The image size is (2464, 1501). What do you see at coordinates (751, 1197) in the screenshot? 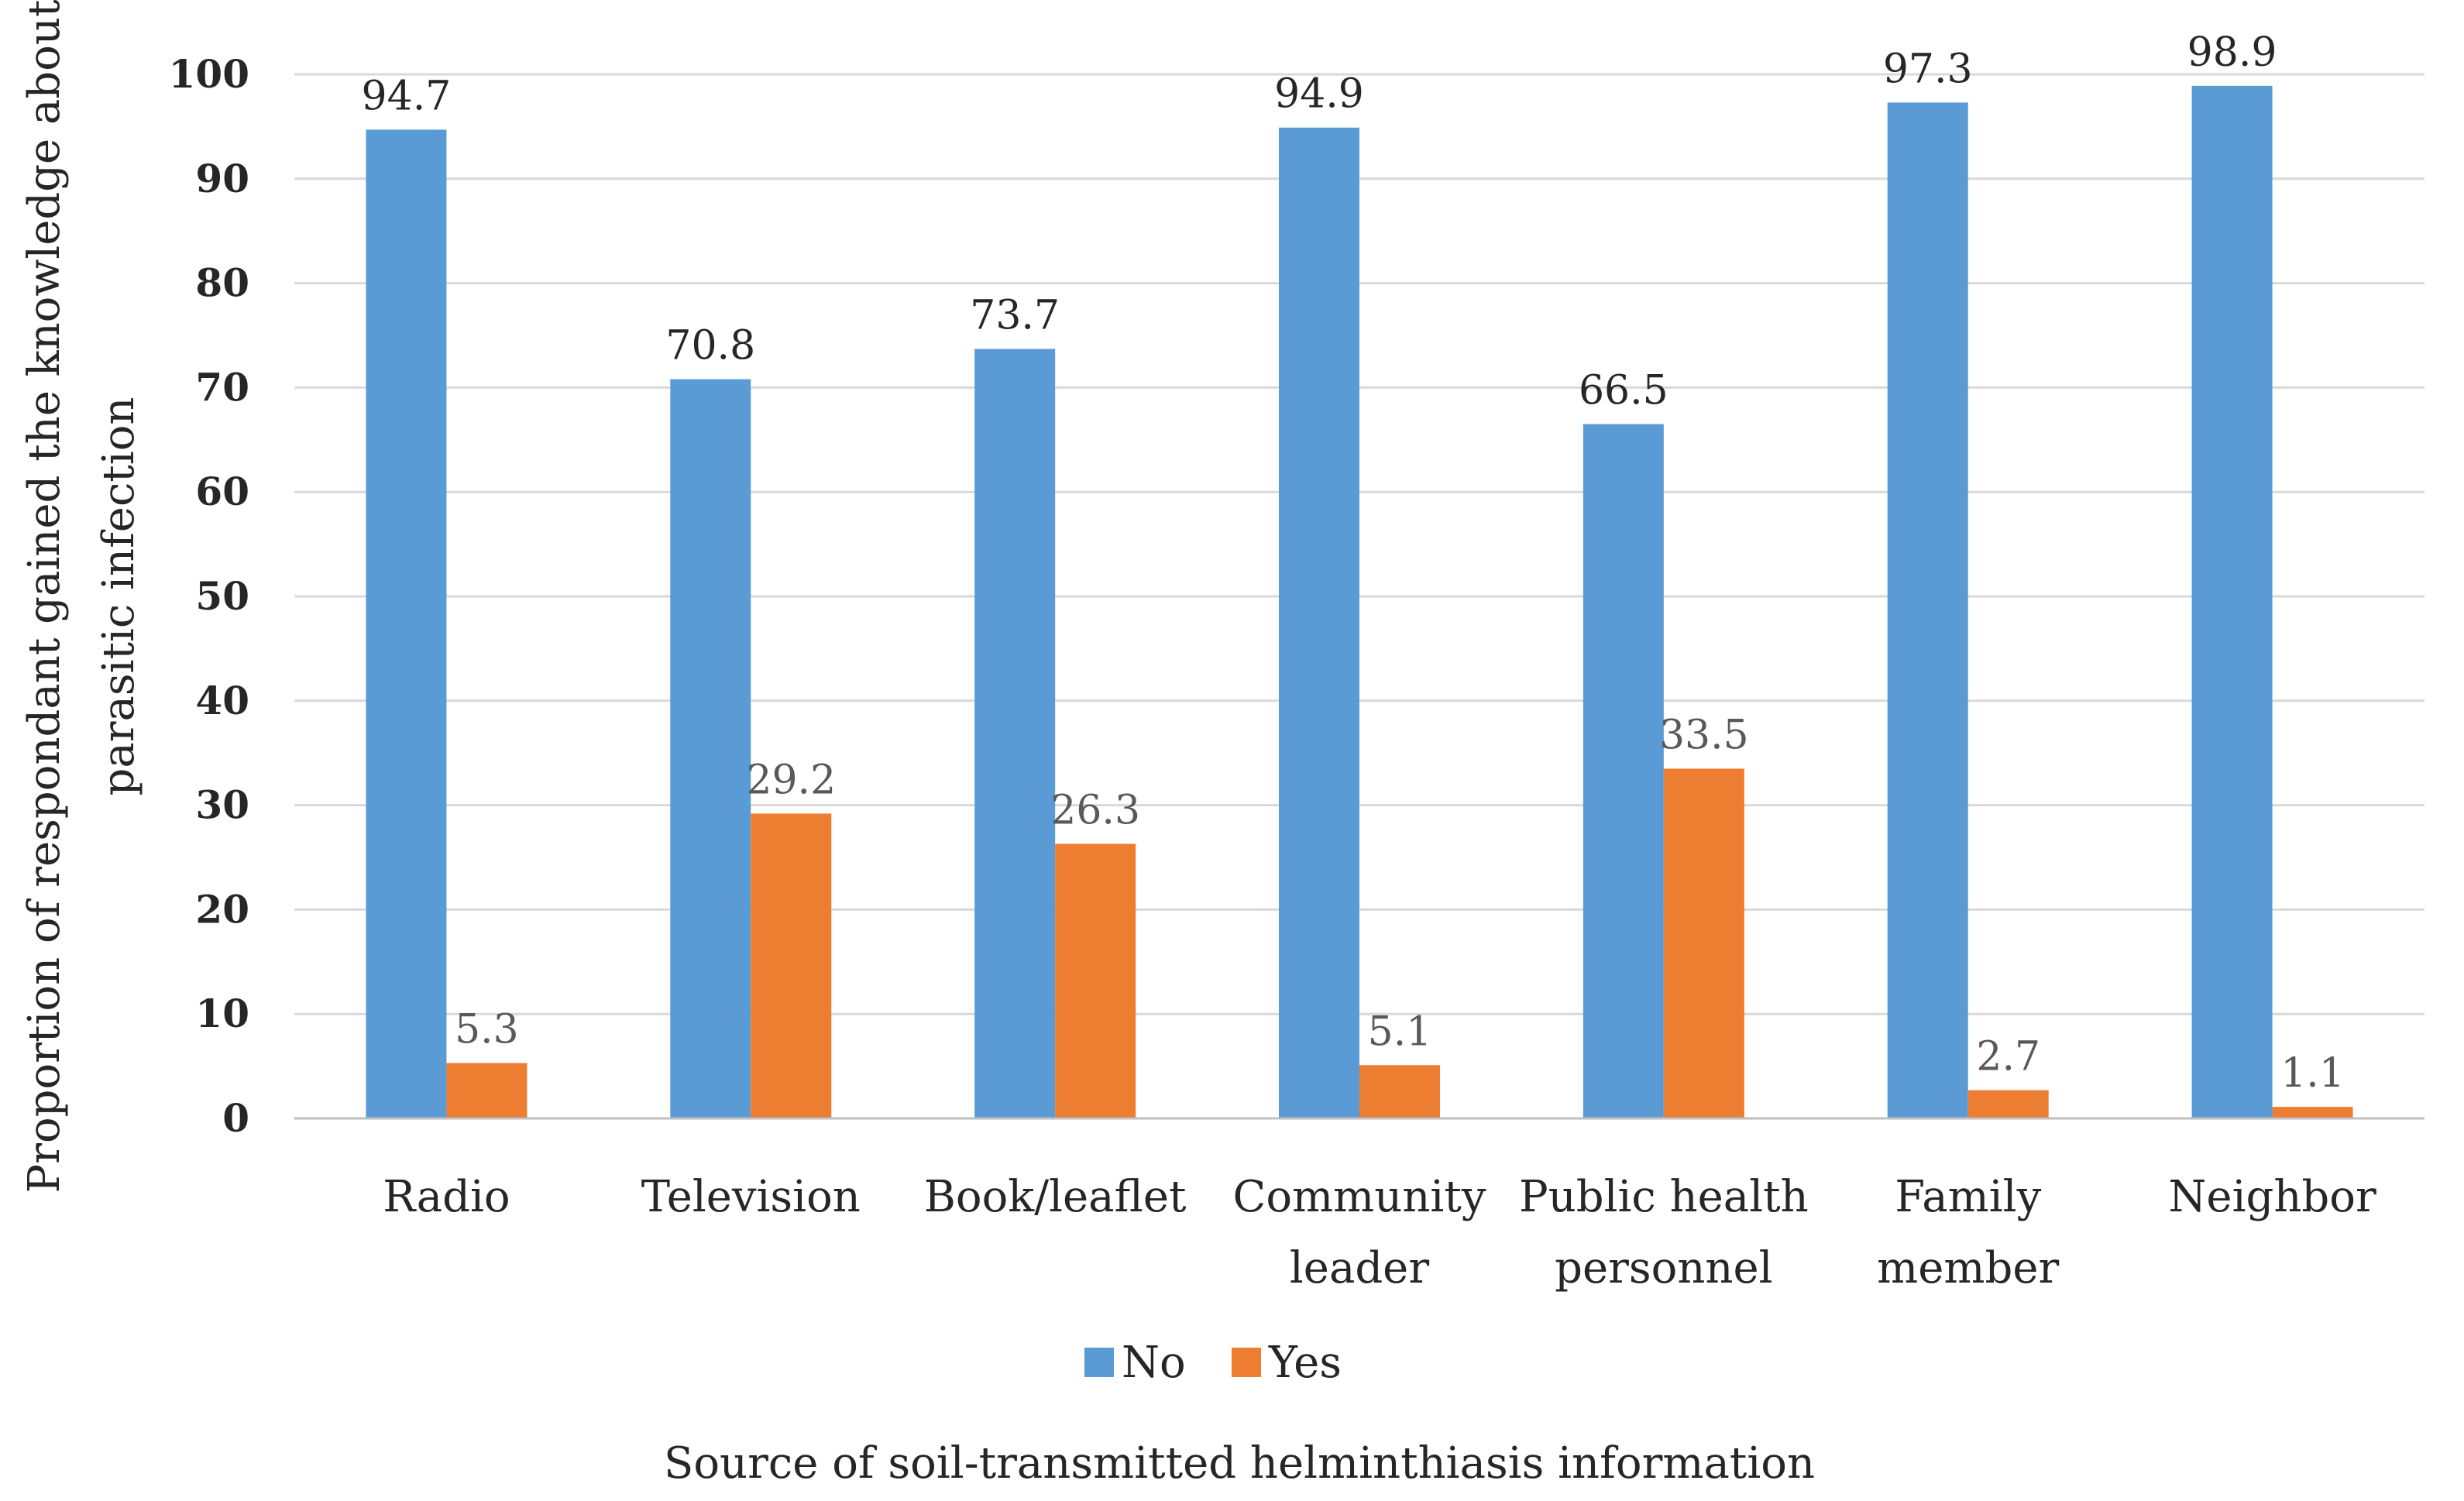
I see `category-label: Television` at bounding box center [751, 1197].